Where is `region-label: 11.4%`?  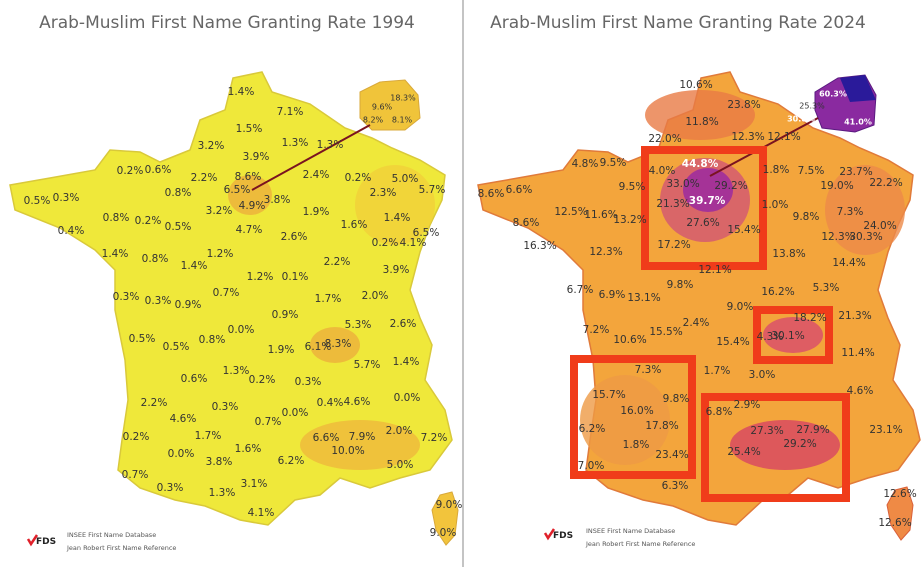 region-label: 11.4% is located at coordinates (857, 353).